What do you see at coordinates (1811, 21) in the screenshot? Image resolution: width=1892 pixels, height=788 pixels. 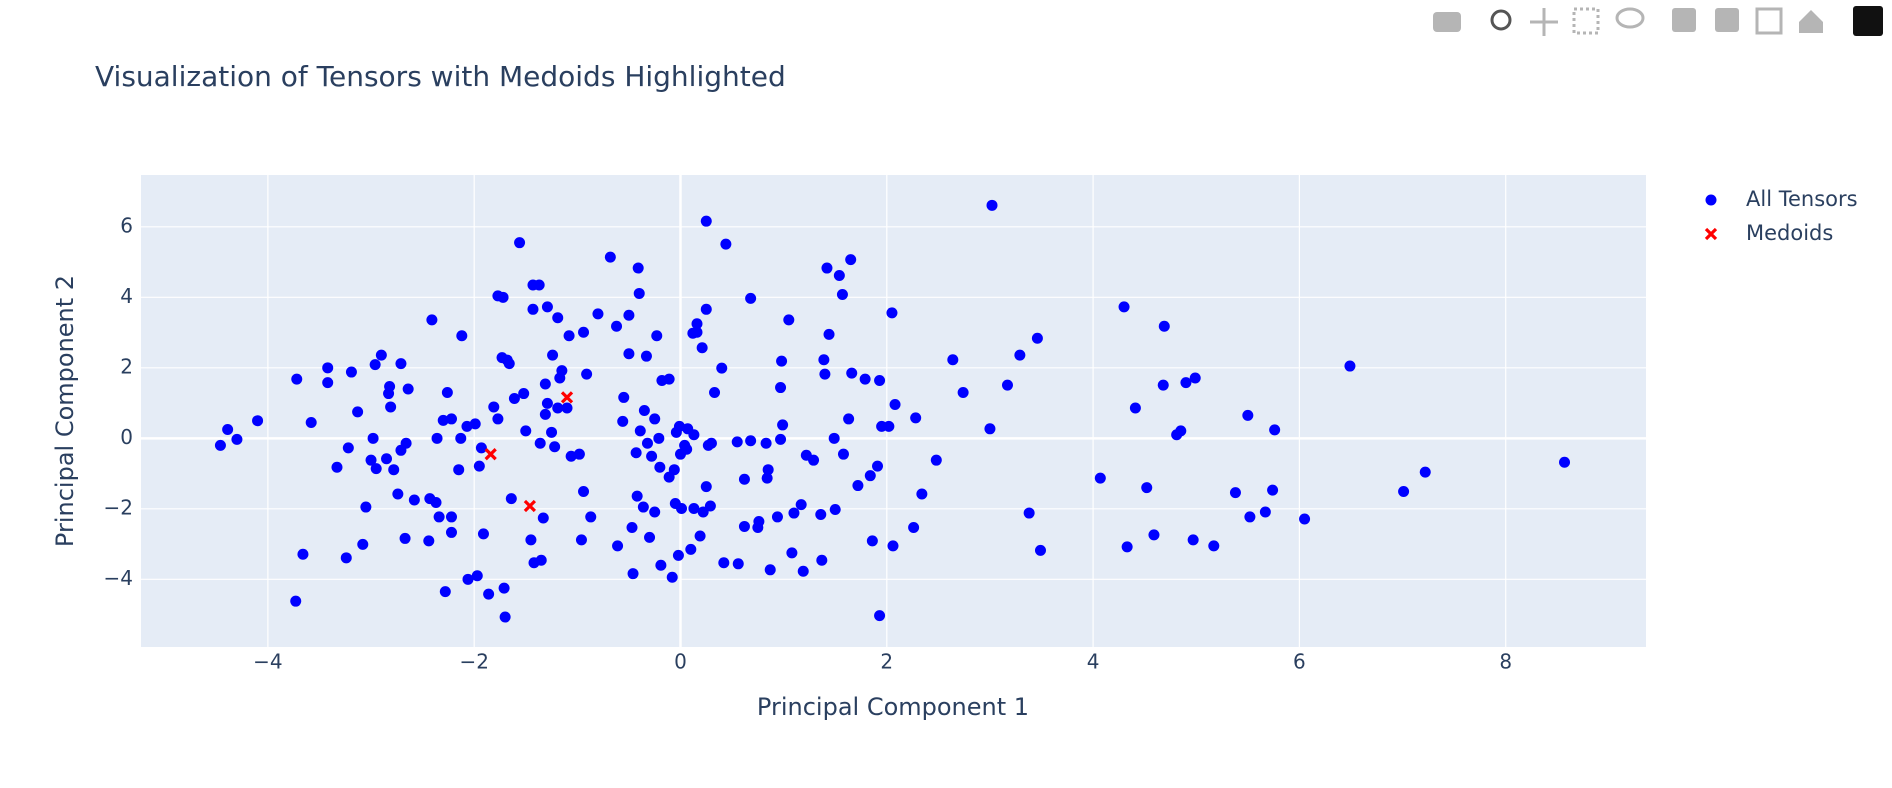 I see `home-icon` at bounding box center [1811, 21].